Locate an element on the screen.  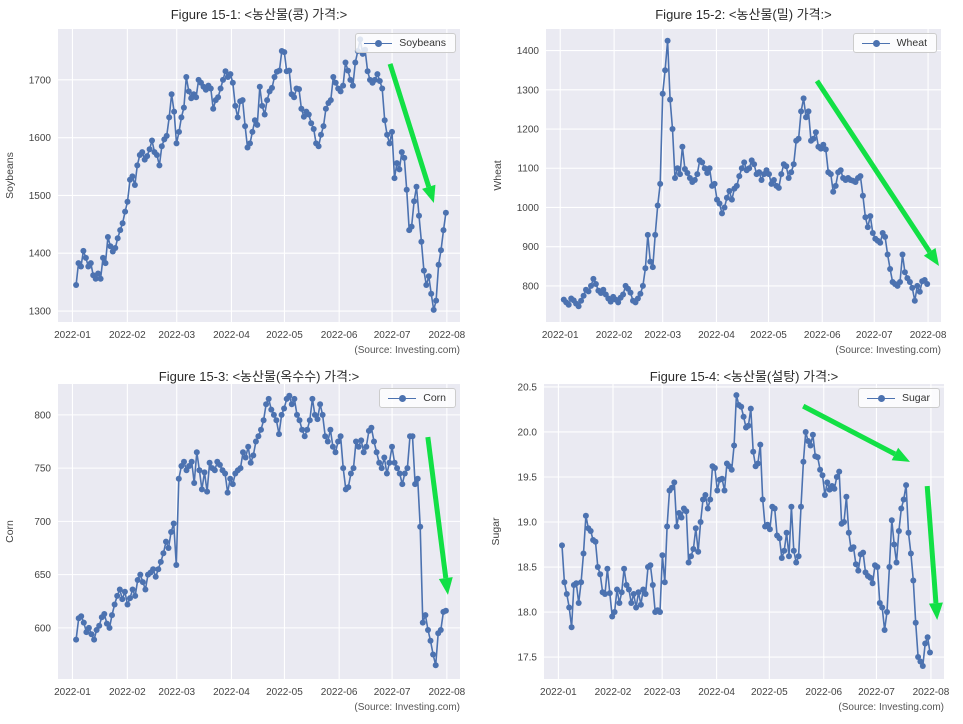
x-tick-label: 2022-04 is located at coordinates (716, 692).